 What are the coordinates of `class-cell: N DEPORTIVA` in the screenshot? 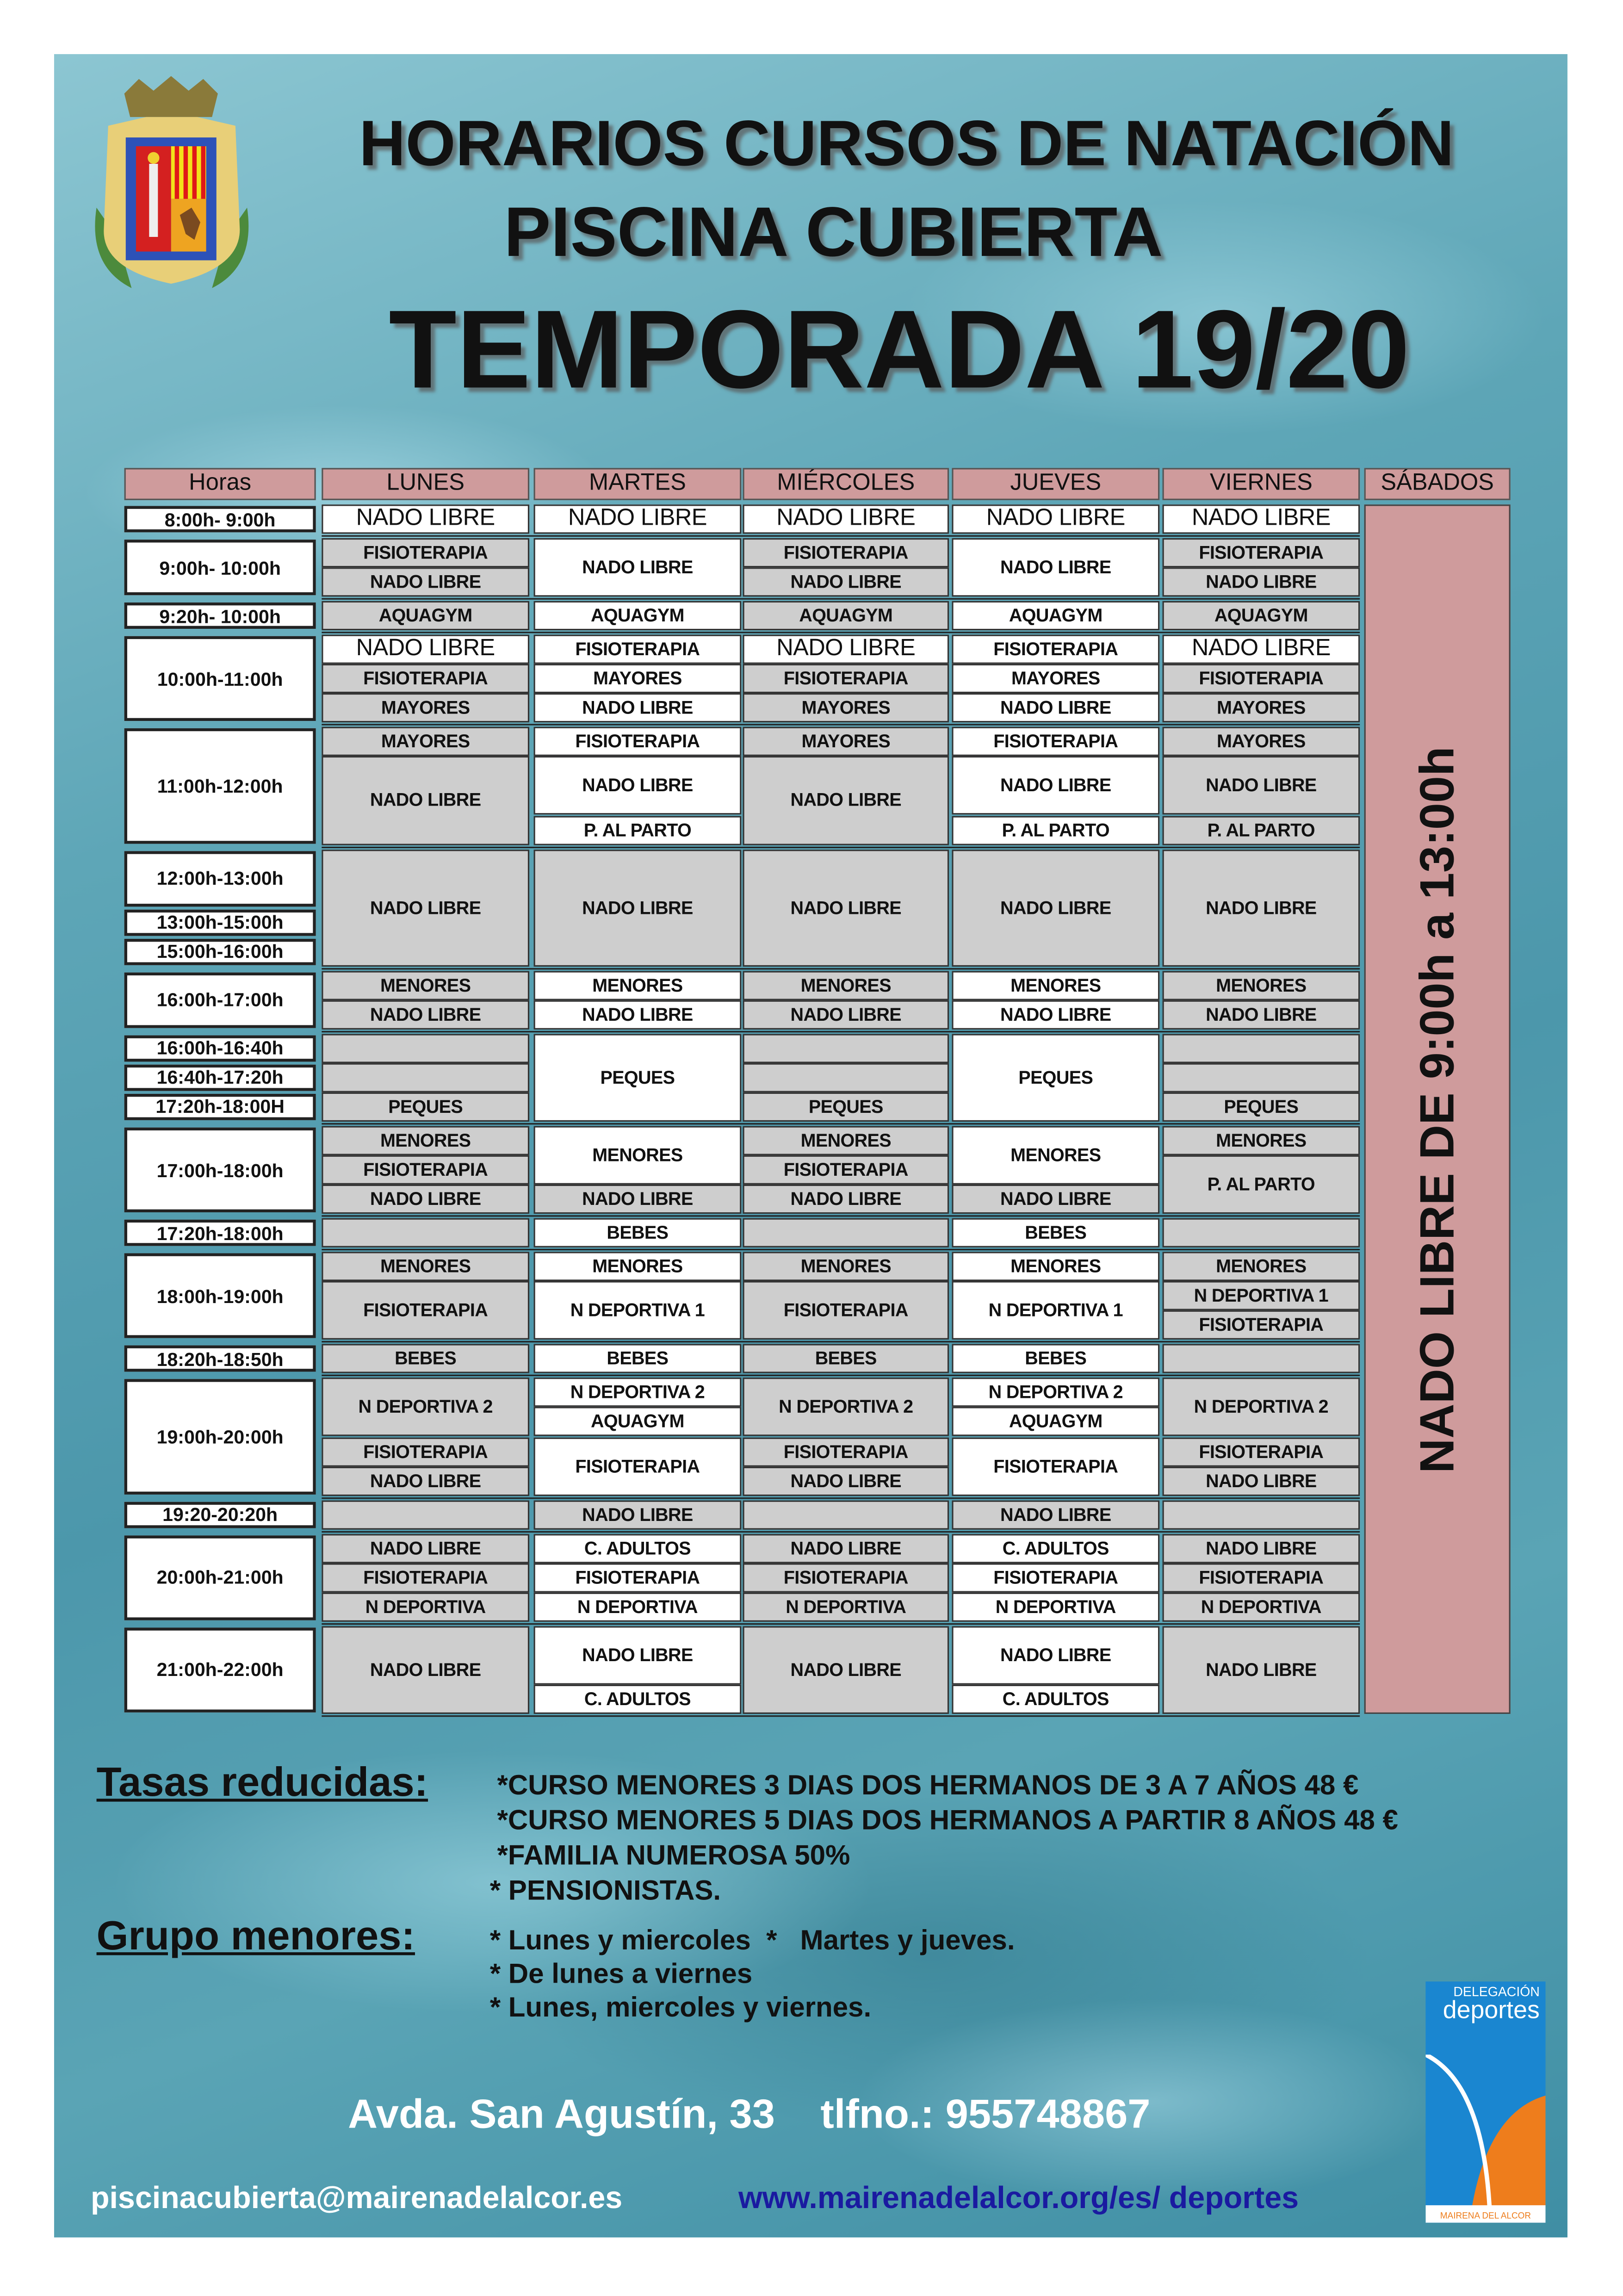 It's located at (1261, 1607).